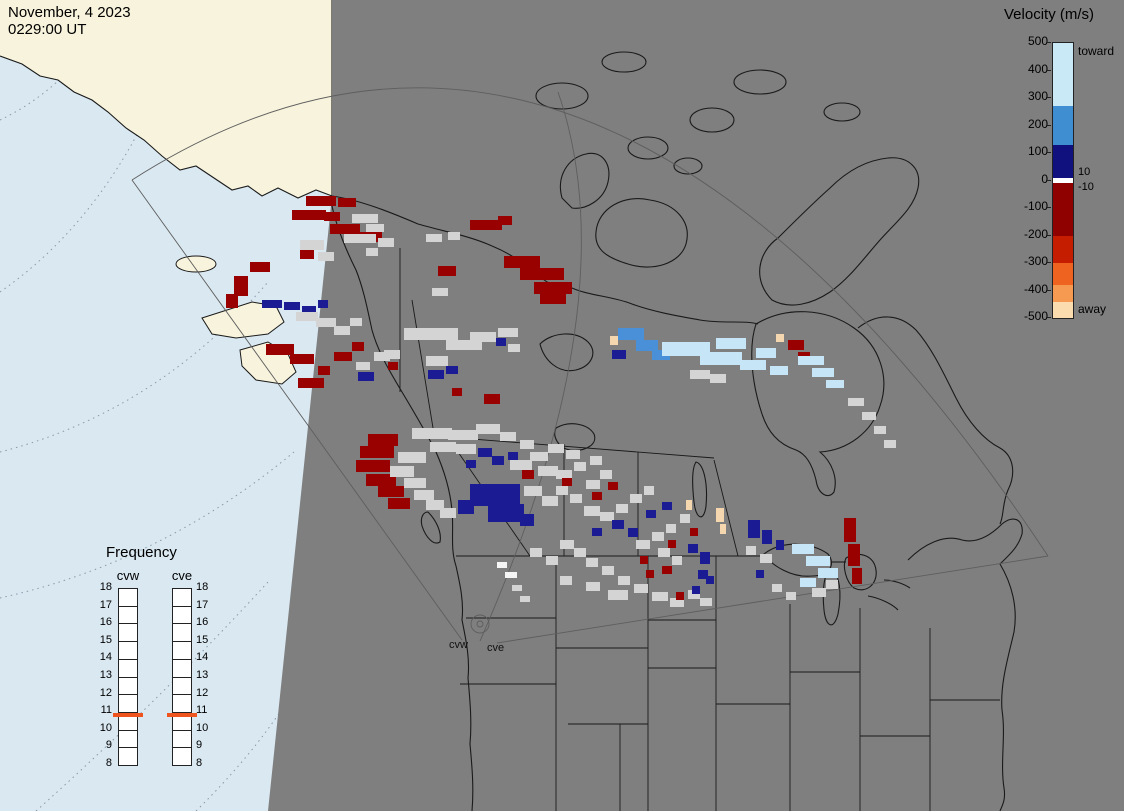 The height and width of the screenshot is (811, 1124). Describe the element at coordinates (1063, 180) in the screenshot. I see `velocity-colorbar` at that location.